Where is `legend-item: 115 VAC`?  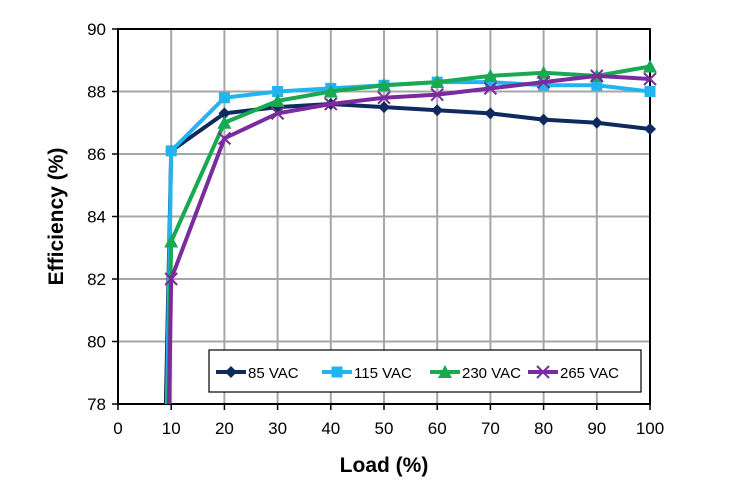
legend-item: 115 VAC is located at coordinates (367, 373).